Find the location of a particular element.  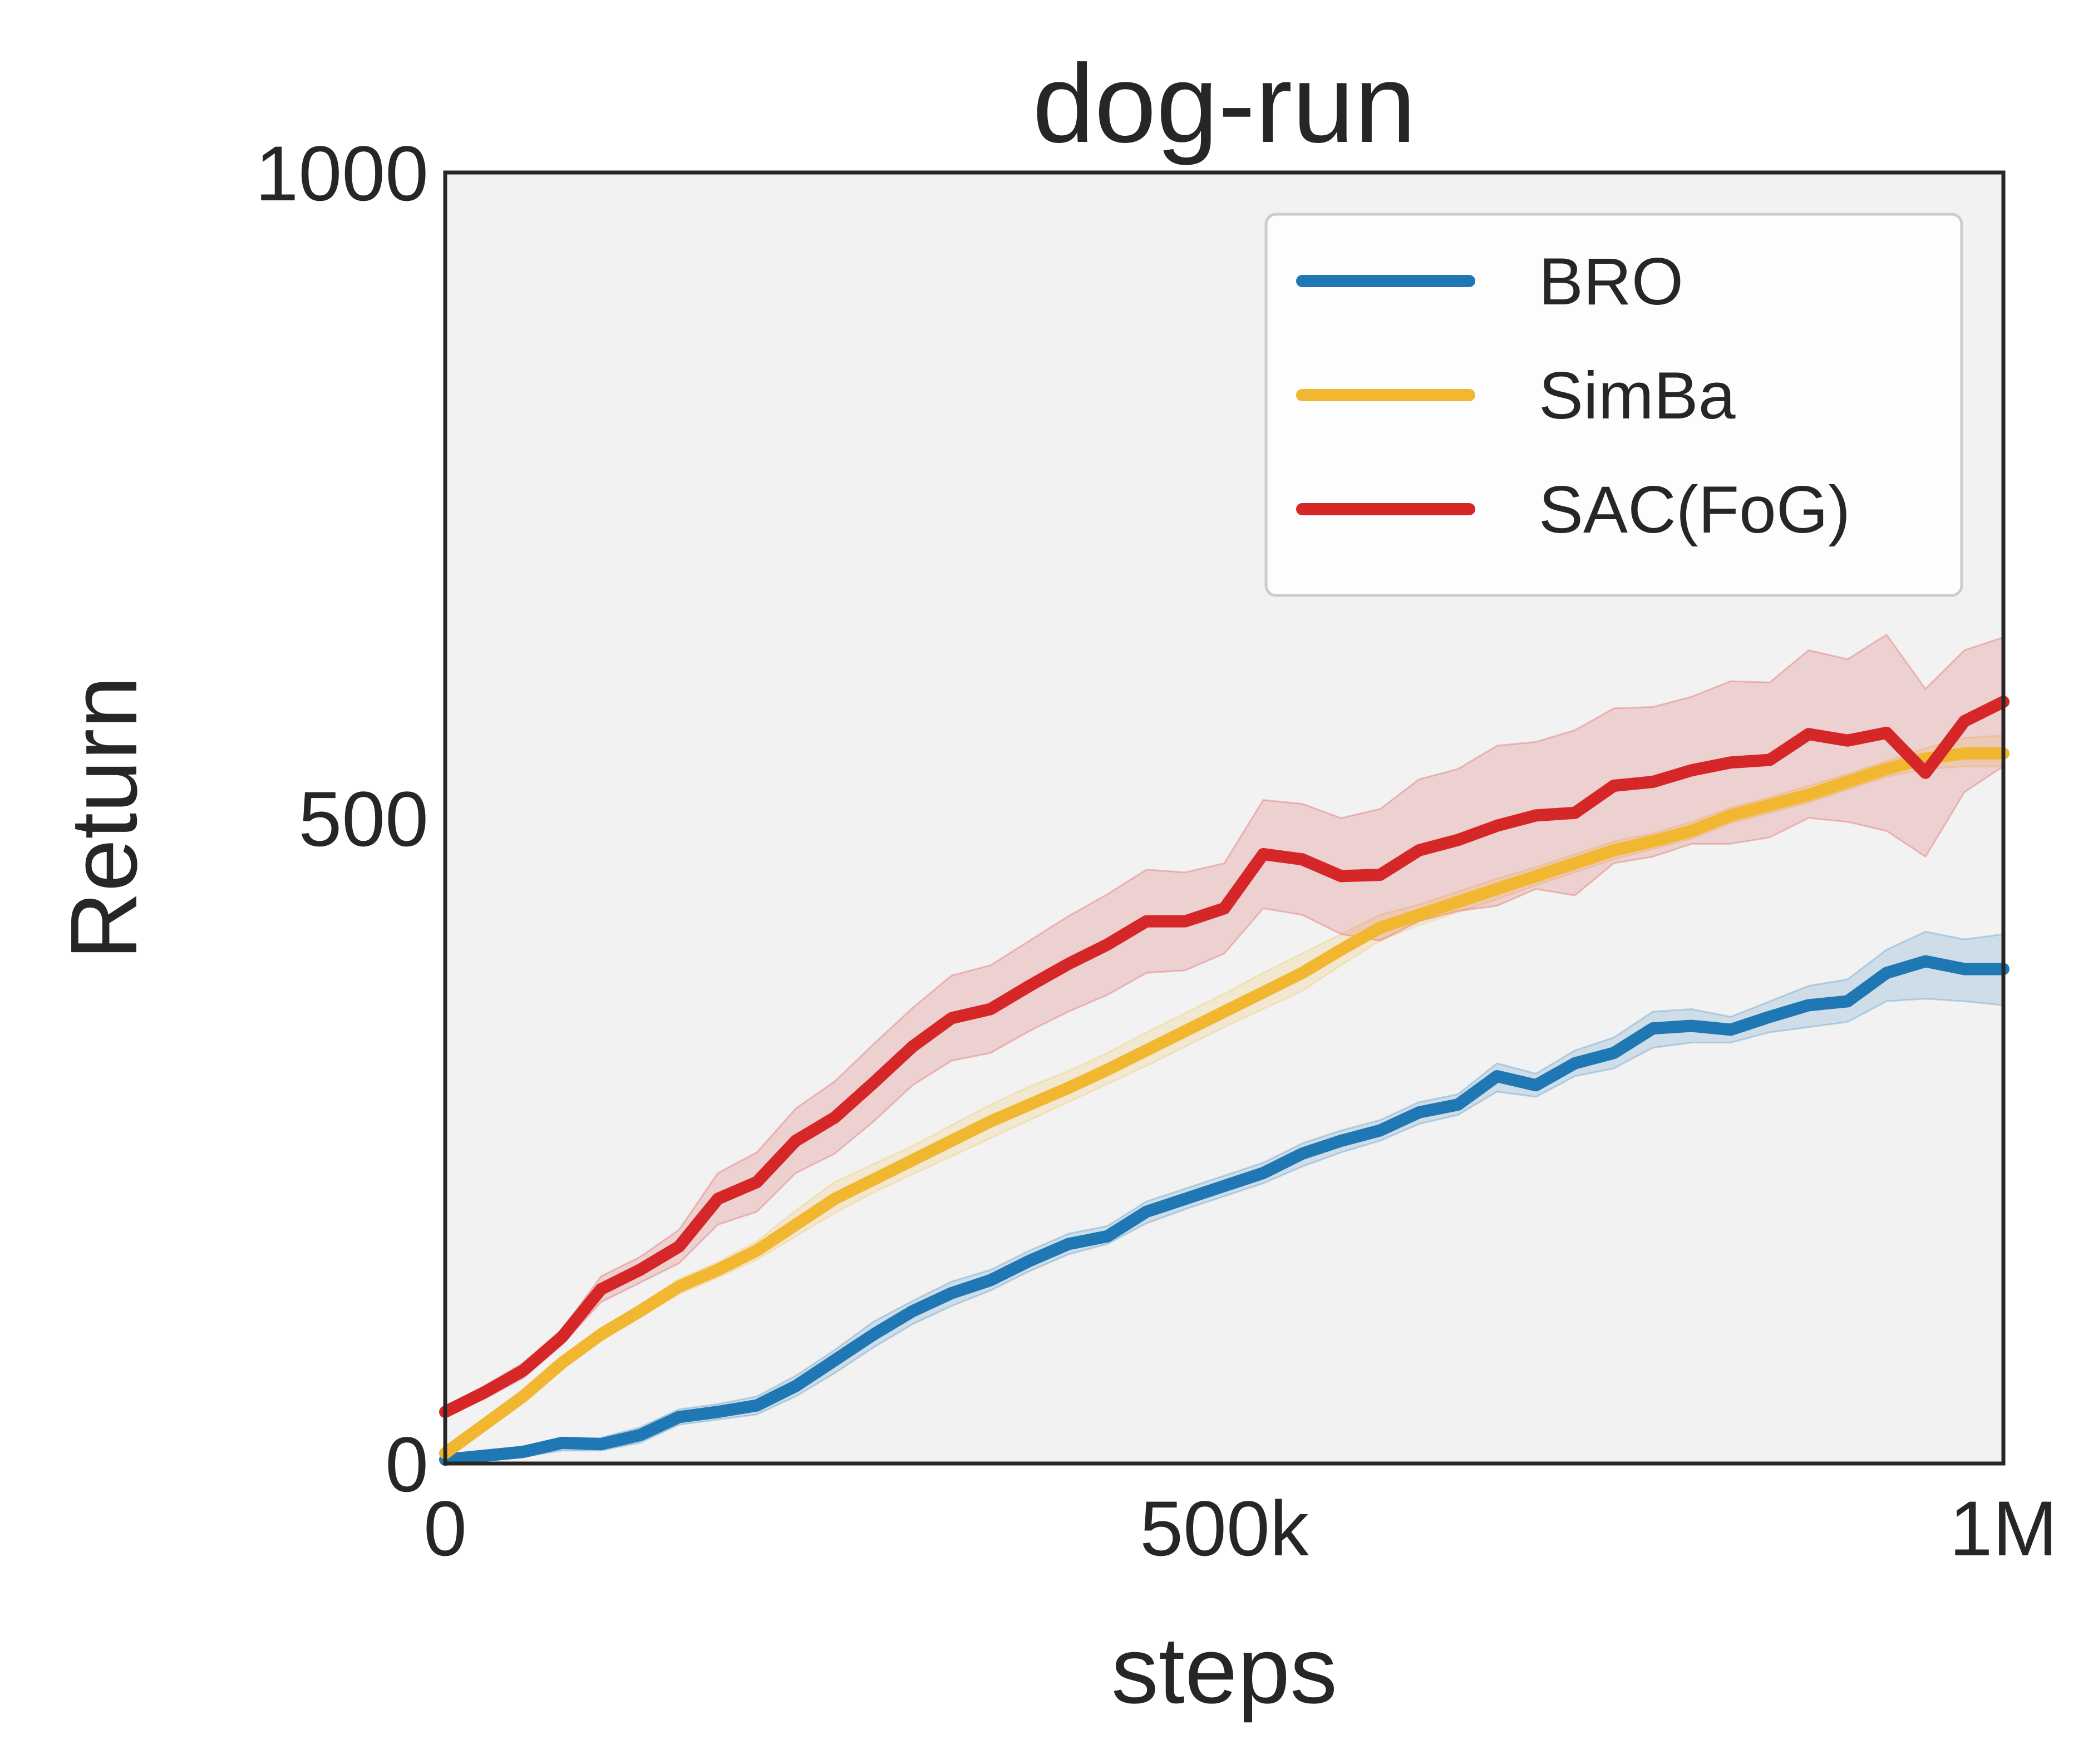

legend-label: SimBa is located at coordinates (1637, 395).